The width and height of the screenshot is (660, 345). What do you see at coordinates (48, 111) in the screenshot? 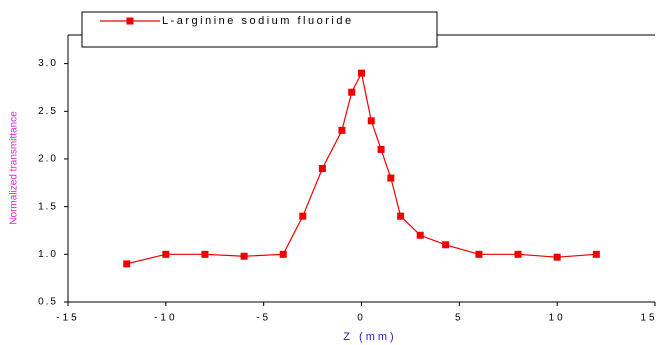
I see `y-tick-label: 2.5` at bounding box center [48, 111].